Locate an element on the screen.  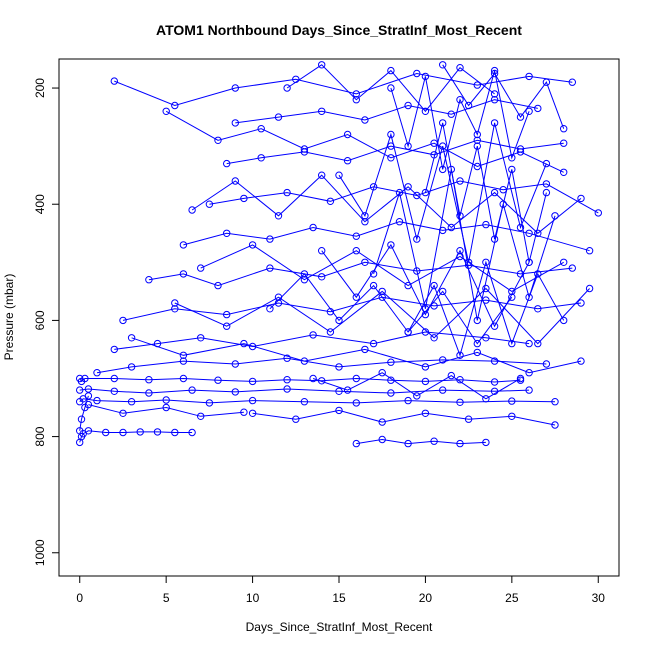
y-tick-label: 400 is located at coordinates (40, 204).